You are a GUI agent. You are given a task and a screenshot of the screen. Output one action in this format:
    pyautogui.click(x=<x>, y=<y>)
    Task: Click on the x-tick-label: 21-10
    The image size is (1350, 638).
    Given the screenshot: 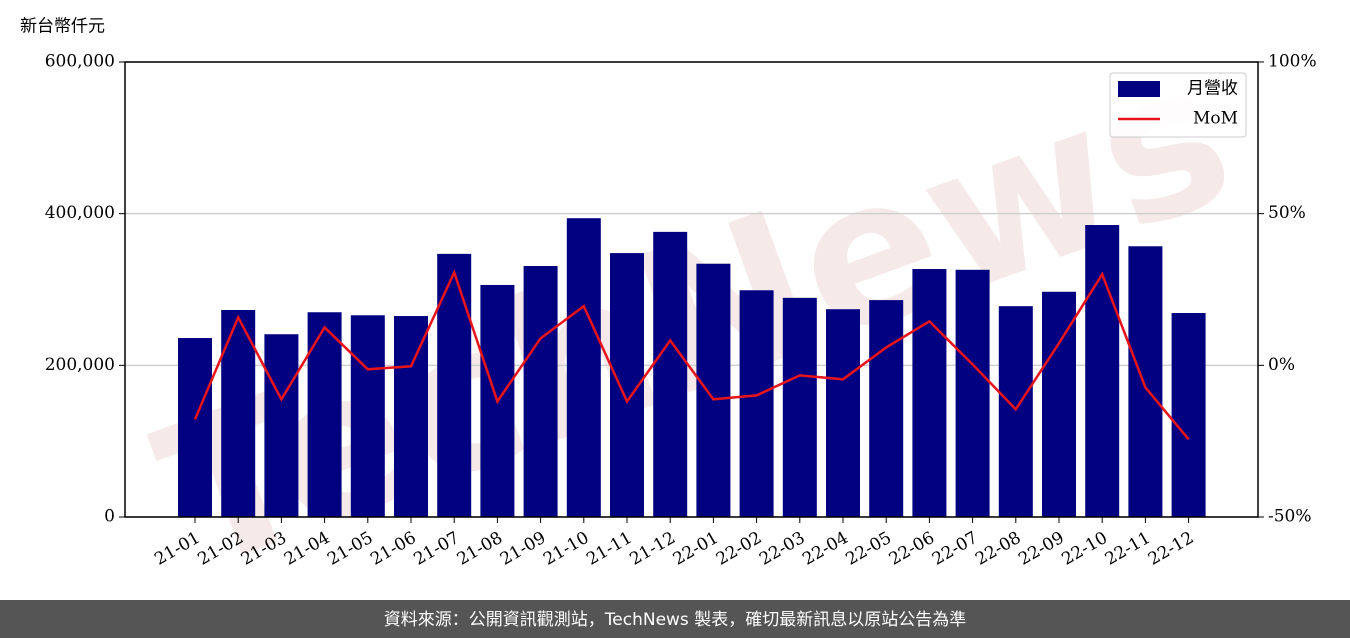 What is the action you would take?
    pyautogui.click(x=566, y=549)
    